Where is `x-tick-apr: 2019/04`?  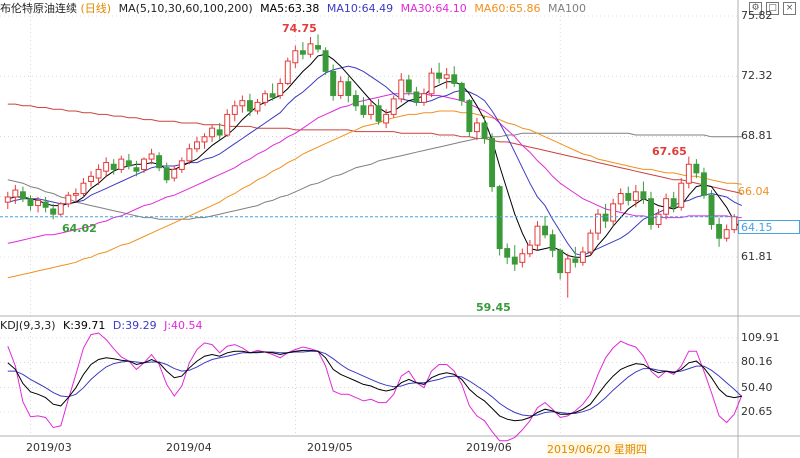
x-tick-apr: 2019/04 is located at coordinates (189, 447).